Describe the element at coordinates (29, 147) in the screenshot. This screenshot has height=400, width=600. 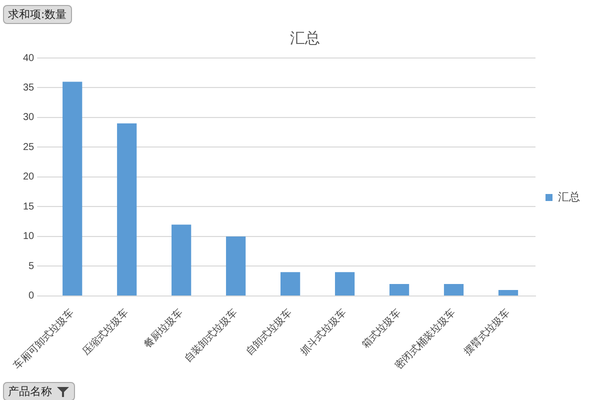
I see `y-tick-label: 25` at that location.